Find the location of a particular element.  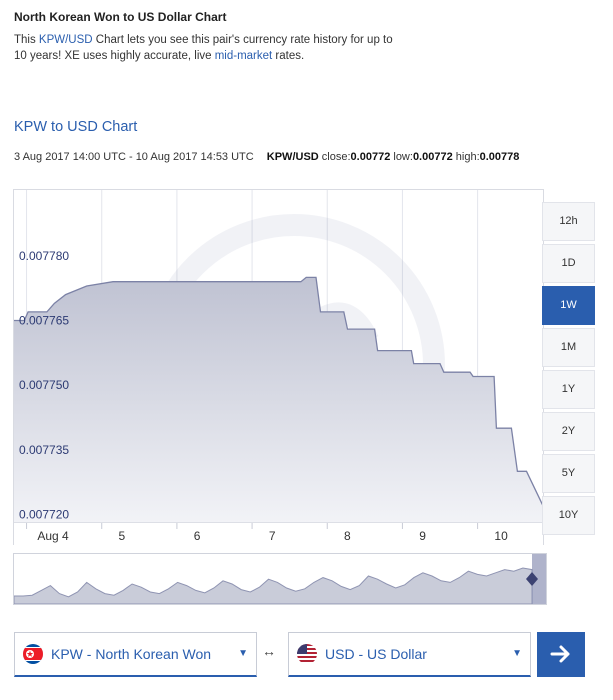

range-button-10y: 10Y is located at coordinates (568, 515).